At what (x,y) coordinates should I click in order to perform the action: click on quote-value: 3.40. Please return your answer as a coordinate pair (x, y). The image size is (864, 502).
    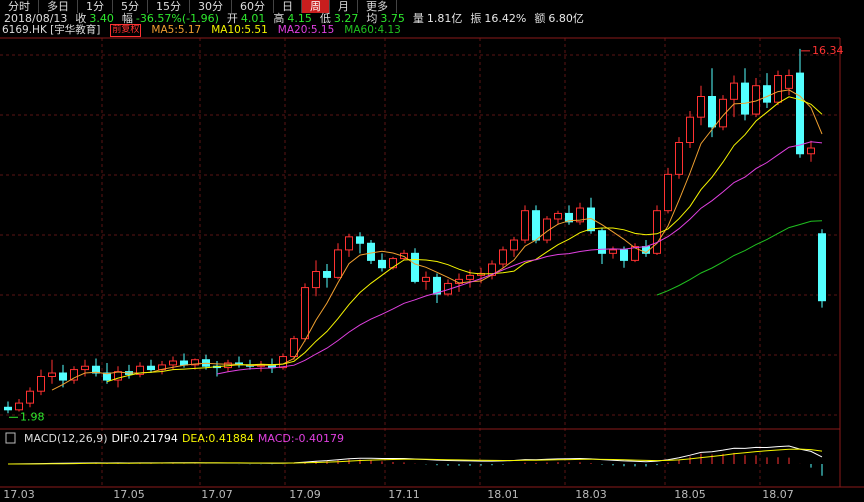
    Looking at the image, I should click on (101, 18).